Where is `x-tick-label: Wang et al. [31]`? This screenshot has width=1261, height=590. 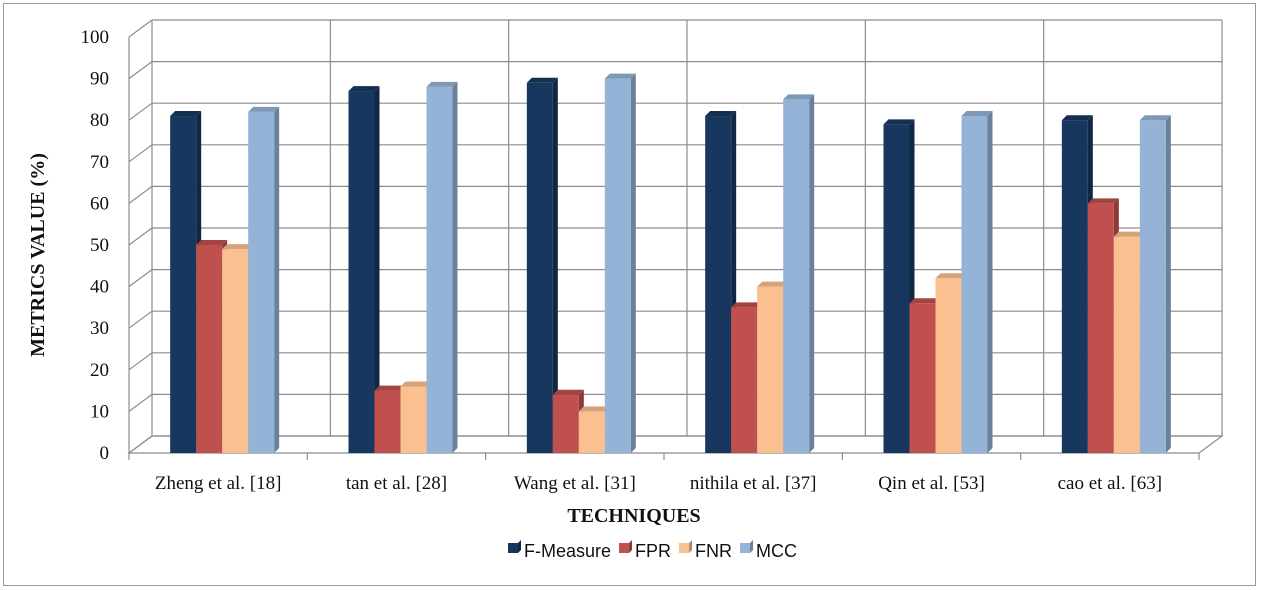 x-tick-label: Wang et al. [31] is located at coordinates (575, 483).